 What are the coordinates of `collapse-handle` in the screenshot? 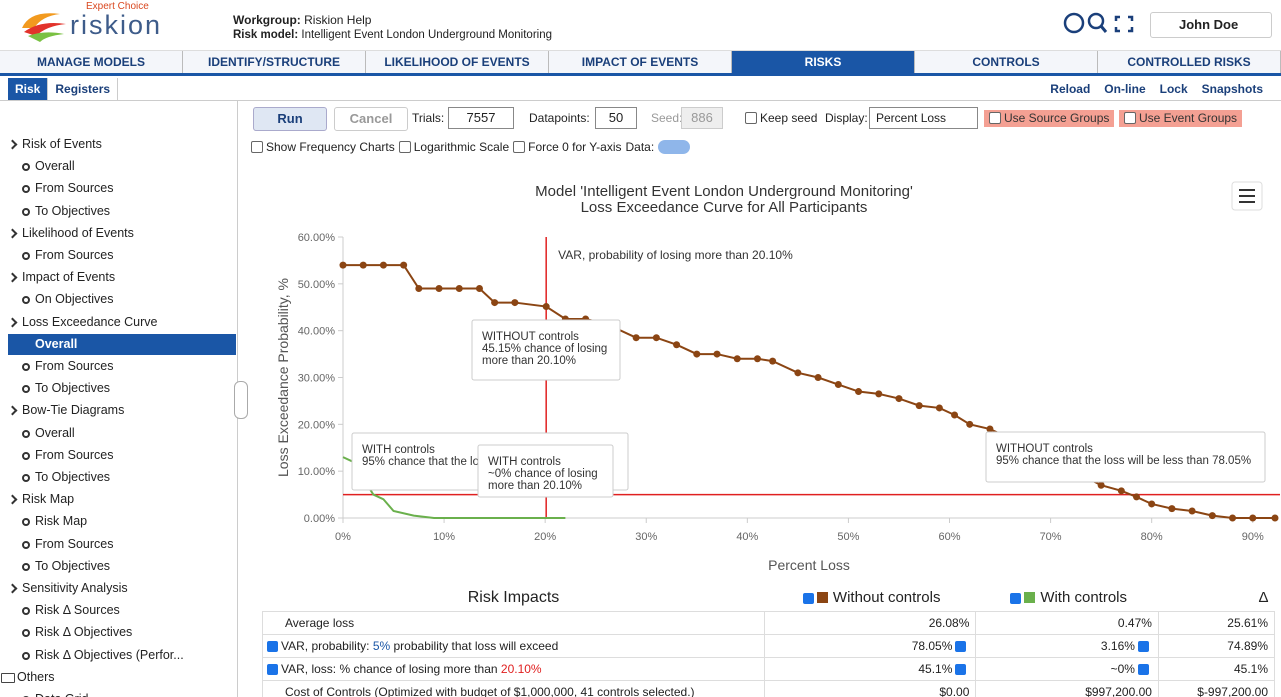 It's located at (241, 400).